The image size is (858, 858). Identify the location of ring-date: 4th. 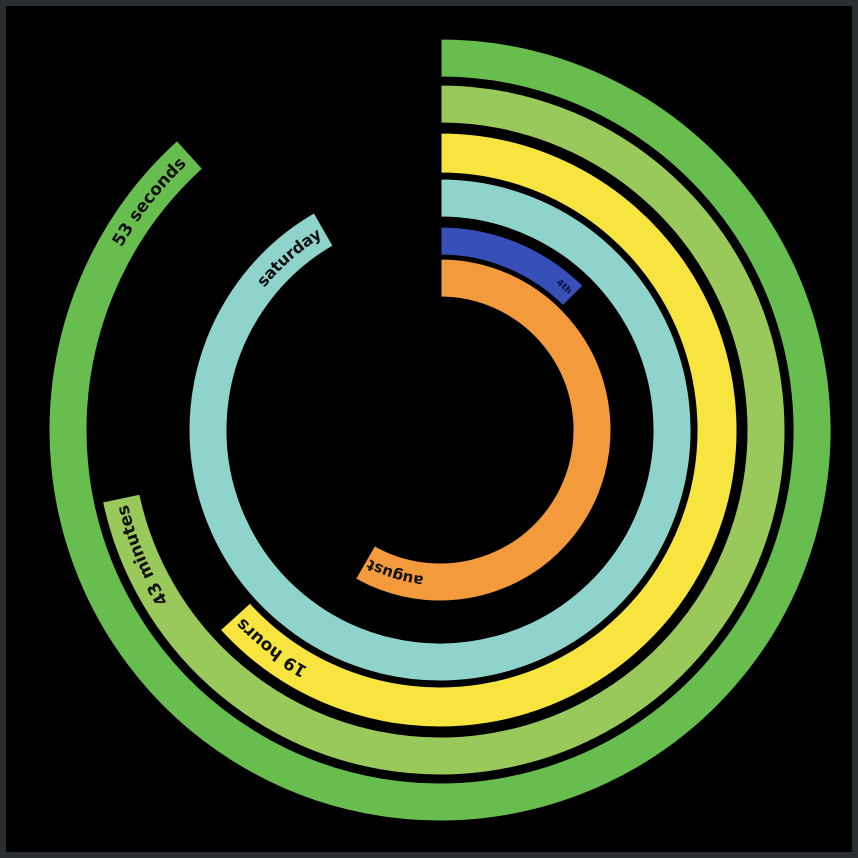
(512, 266).